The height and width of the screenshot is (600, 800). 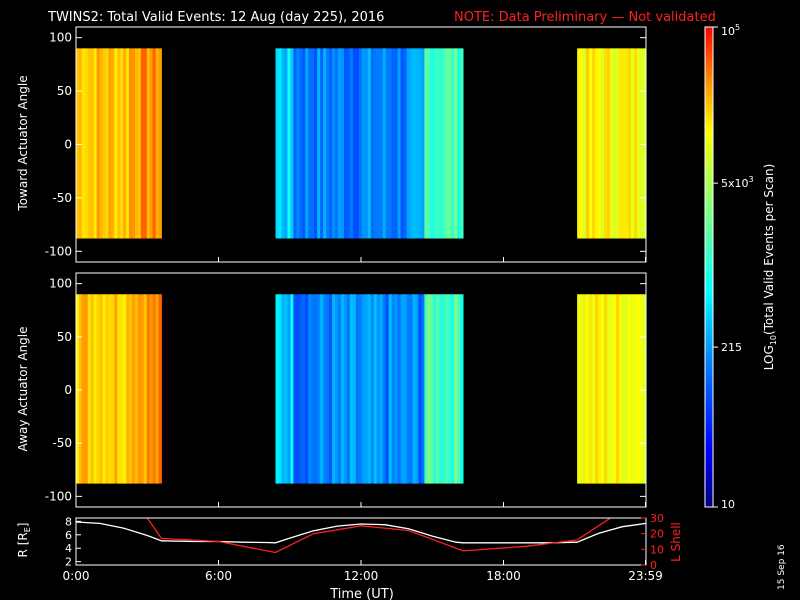 What do you see at coordinates (503, 576) in the screenshot?
I see `x-tick-label: 18:00` at bounding box center [503, 576].